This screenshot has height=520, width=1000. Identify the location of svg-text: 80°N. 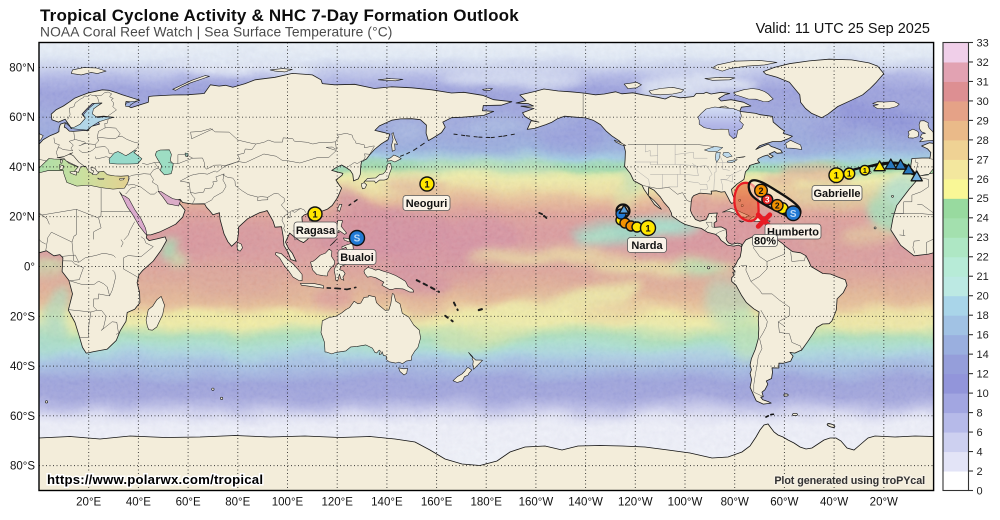
(22, 68).